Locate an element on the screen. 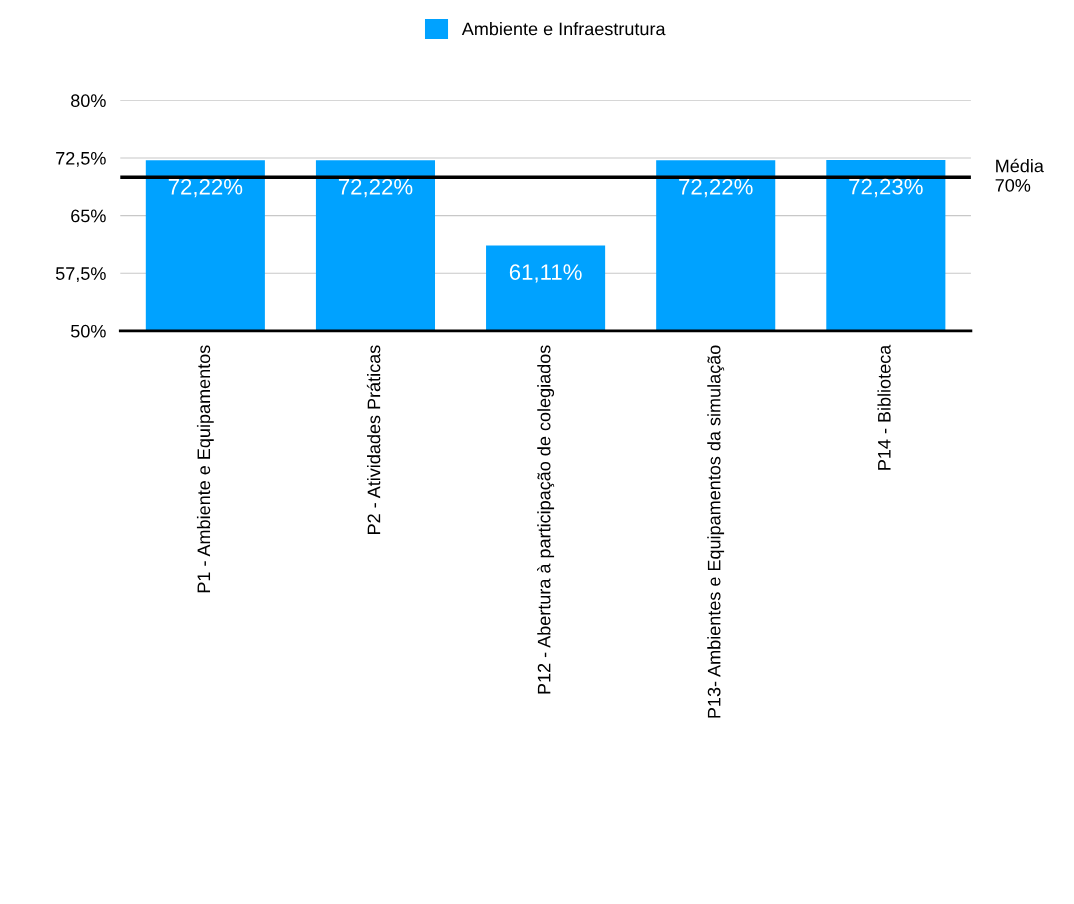 This screenshot has width=1074, height=904. x-tick-label: P13- Ambientes e Equipamentos da simulação is located at coordinates (716, 531).